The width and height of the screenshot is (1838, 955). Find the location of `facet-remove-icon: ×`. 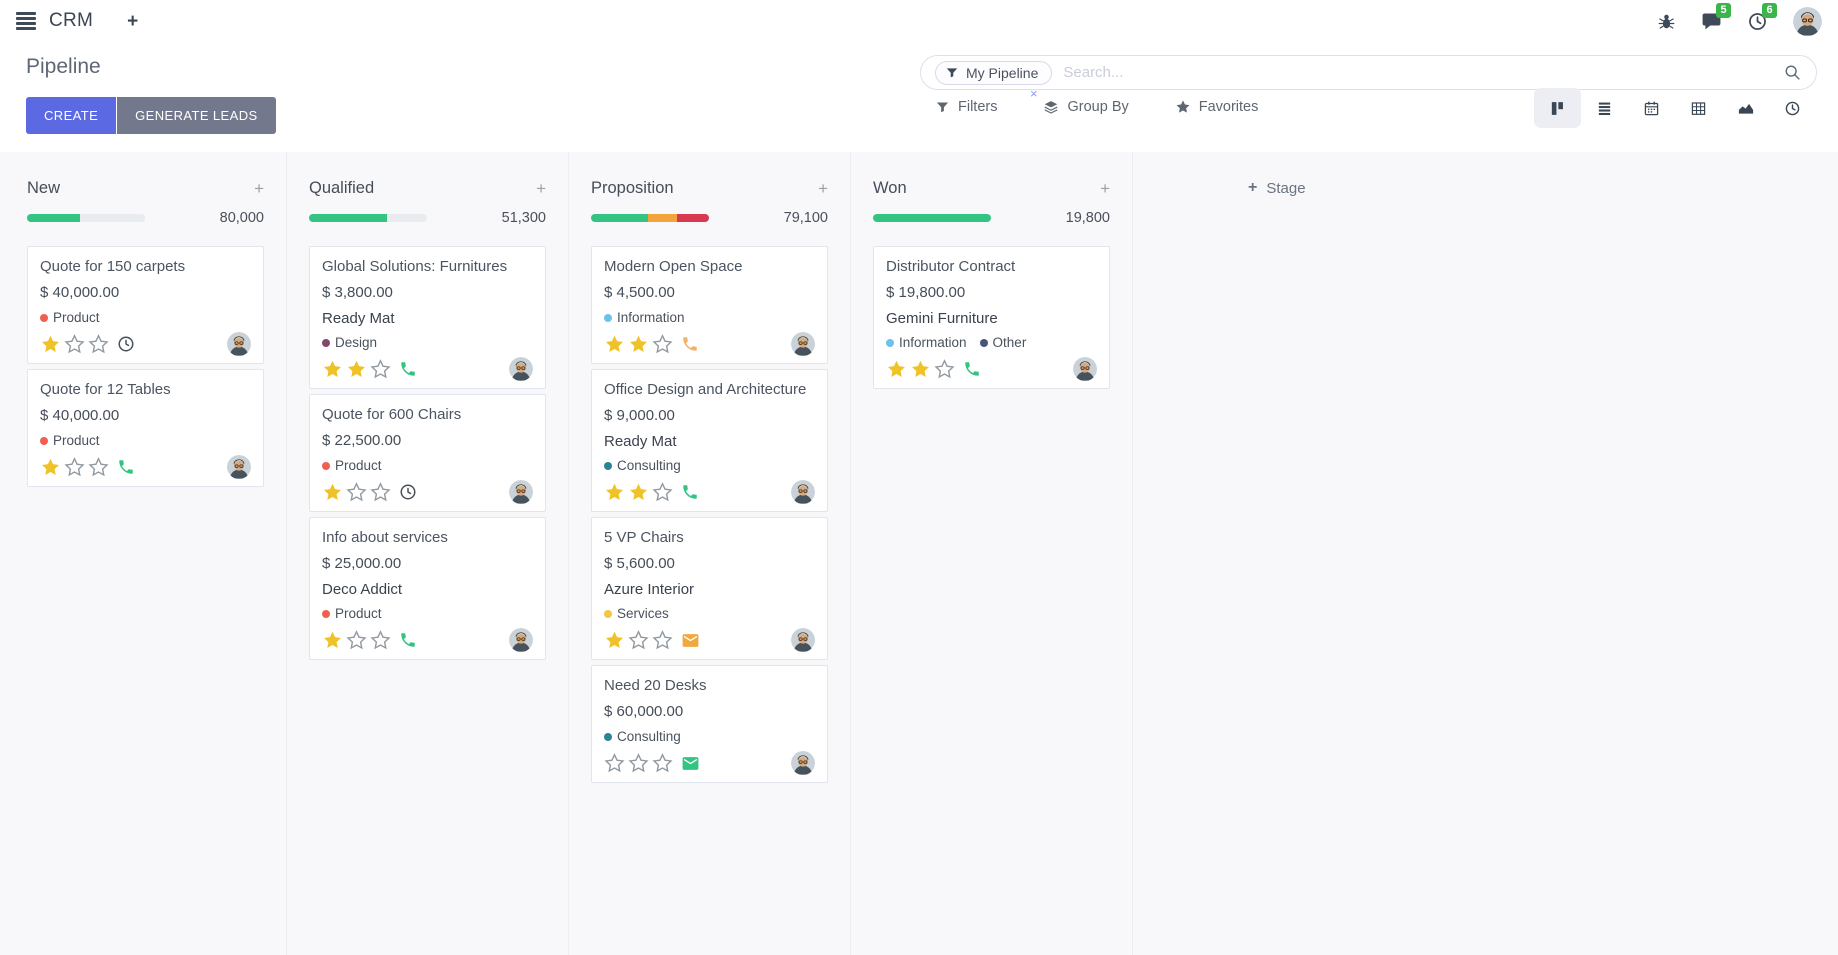

facet-remove-icon: × is located at coordinates (1034, 93).